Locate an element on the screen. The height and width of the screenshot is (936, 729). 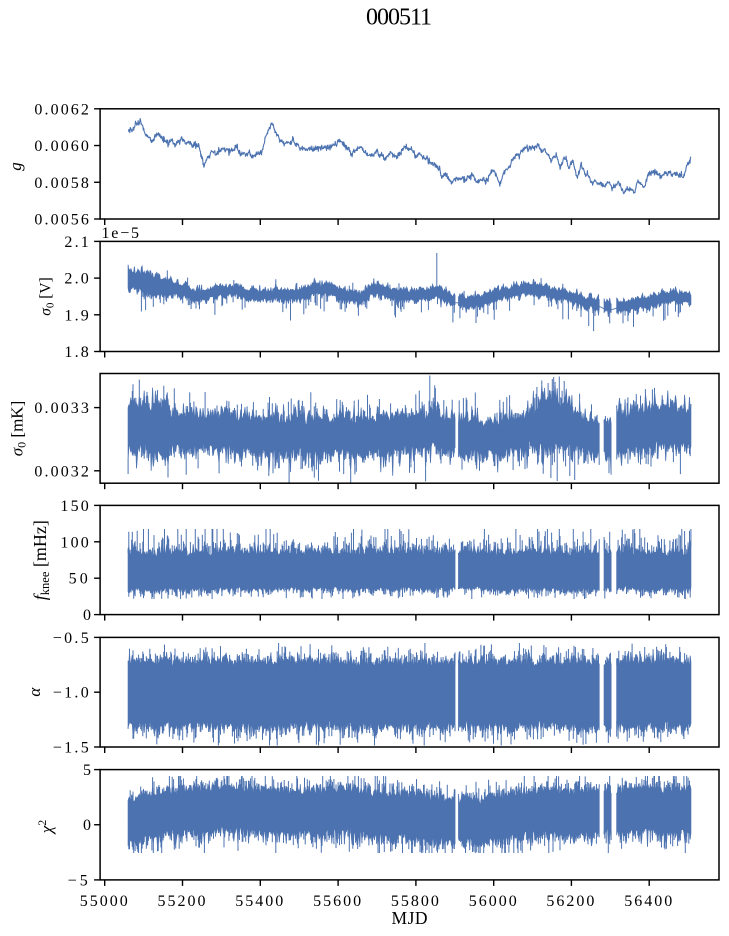
svg-text: 1e−5 is located at coordinates (121, 233).